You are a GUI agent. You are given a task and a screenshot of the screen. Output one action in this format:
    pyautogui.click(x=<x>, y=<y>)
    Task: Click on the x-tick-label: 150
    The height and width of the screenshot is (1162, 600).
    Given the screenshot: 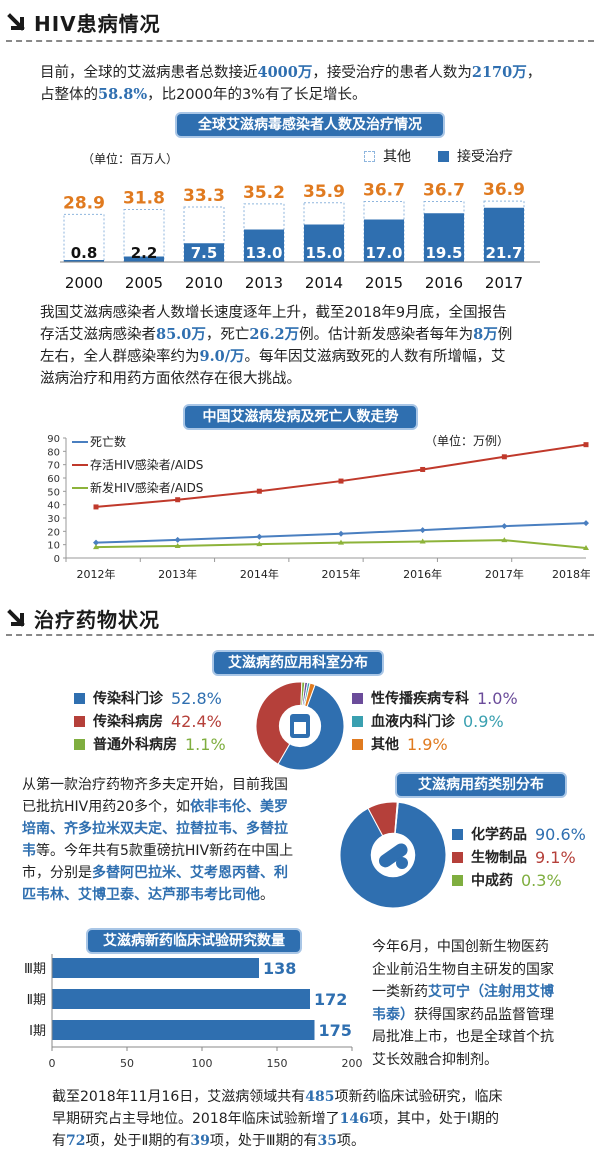 What is the action you would take?
    pyautogui.click(x=277, y=1063)
    